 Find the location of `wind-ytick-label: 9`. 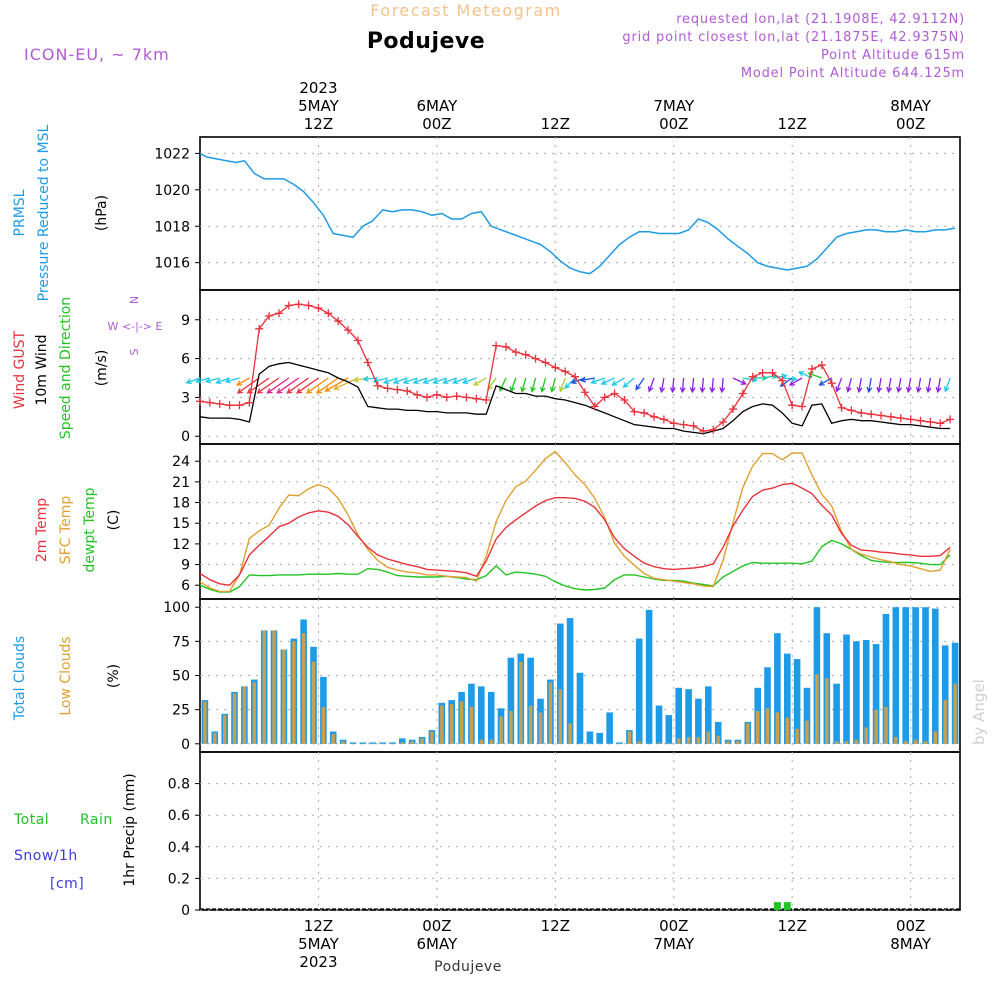

wind-ytick-label: 9 is located at coordinates (185, 321).